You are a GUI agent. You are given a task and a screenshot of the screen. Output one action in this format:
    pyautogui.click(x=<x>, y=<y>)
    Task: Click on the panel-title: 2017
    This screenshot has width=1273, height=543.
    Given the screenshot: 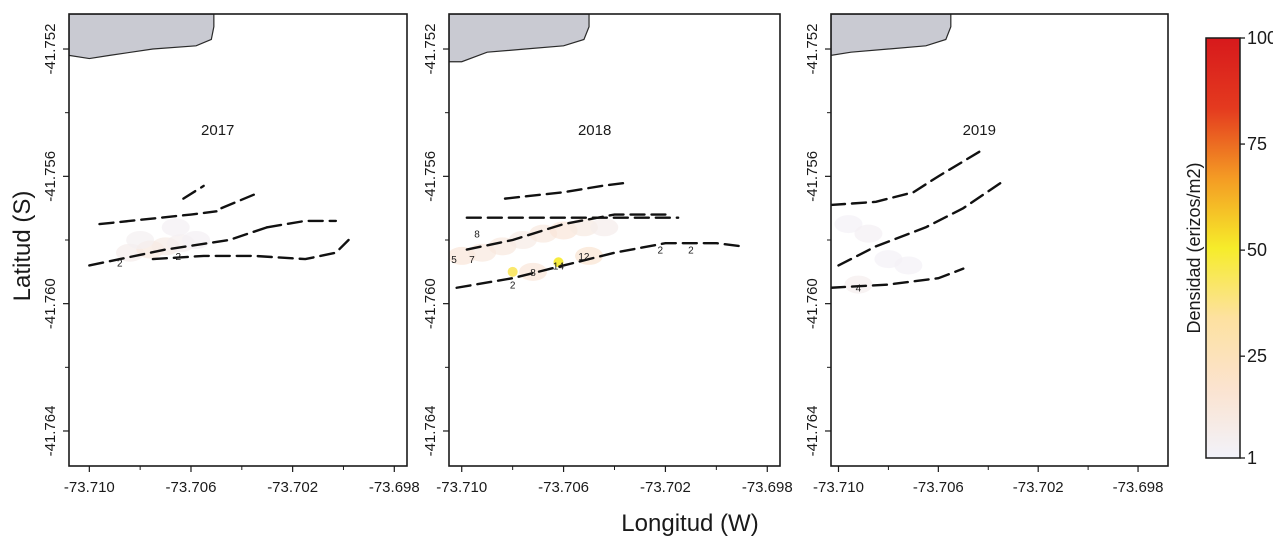 What is the action you would take?
    pyautogui.click(x=217, y=130)
    